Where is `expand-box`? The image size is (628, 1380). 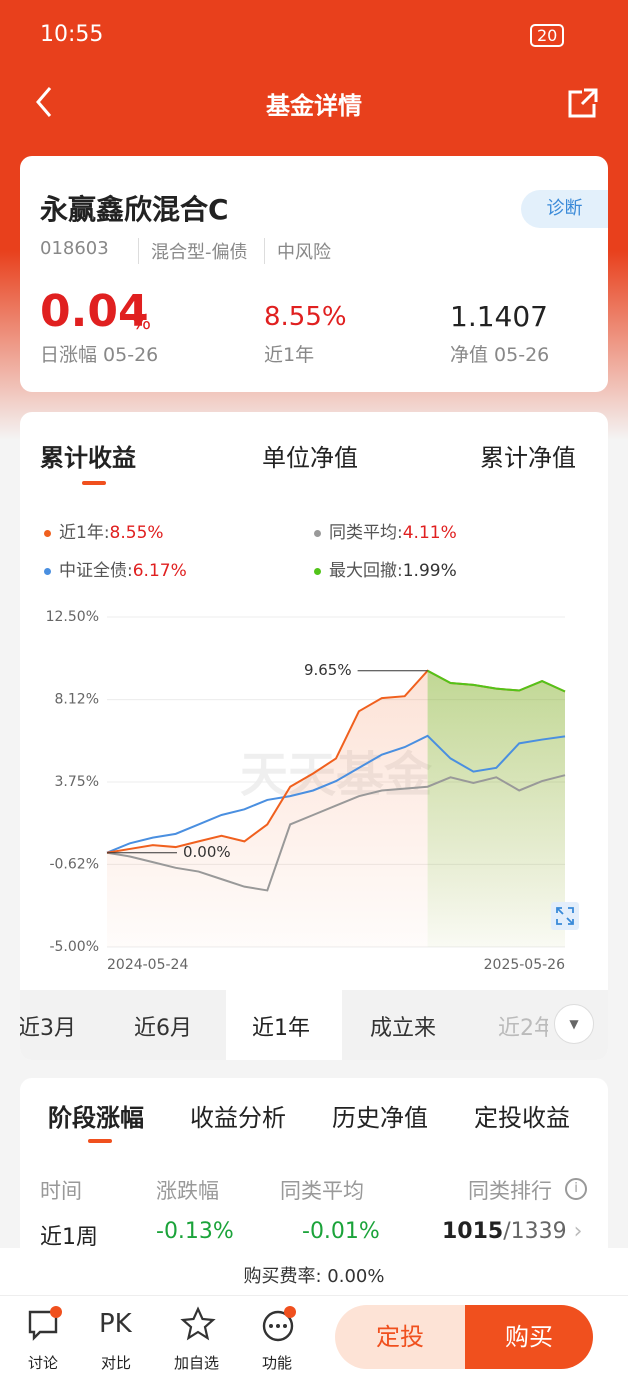
expand-box is located at coordinates (565, 916).